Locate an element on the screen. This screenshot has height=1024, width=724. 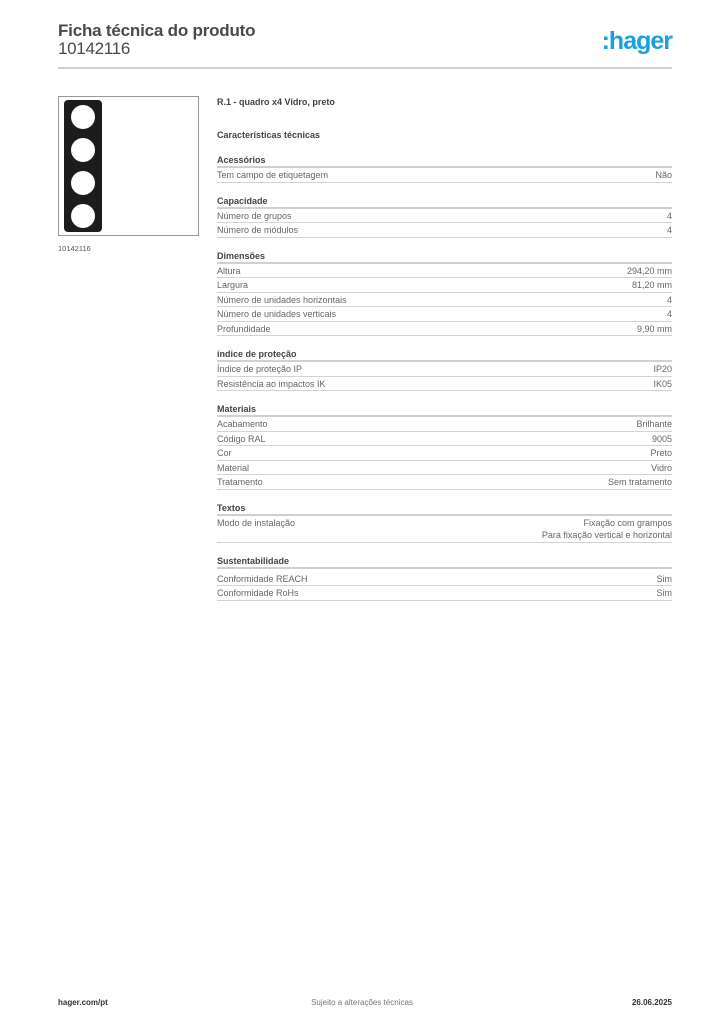
spec-value: 294,20 mm is located at coordinates (649, 271).